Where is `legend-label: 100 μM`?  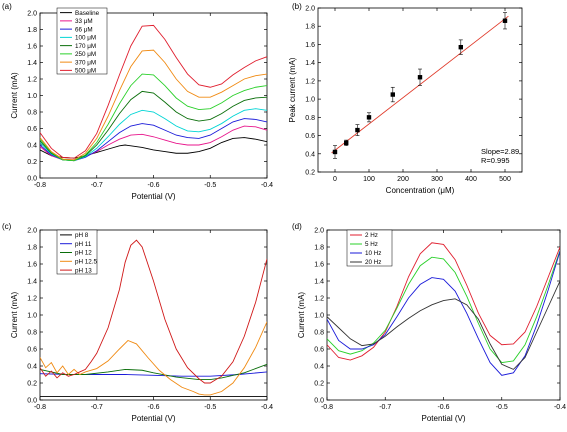 legend-label: 100 μM is located at coordinates (85, 38).